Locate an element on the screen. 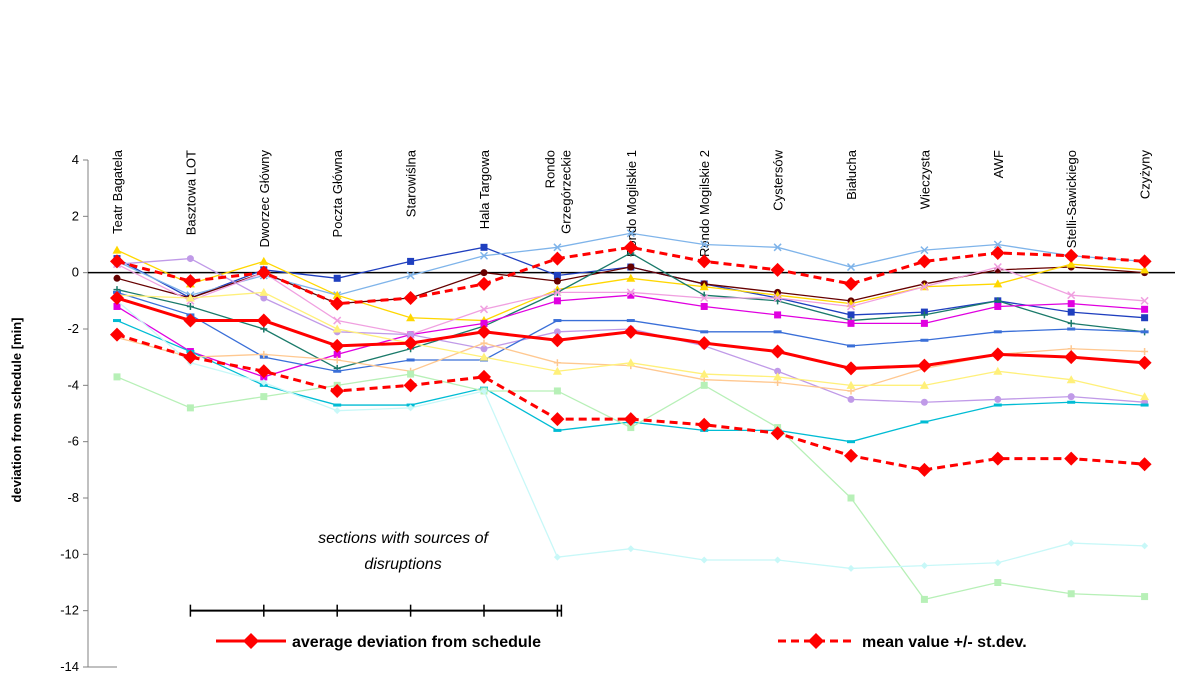  category-label: Basztowa LOT is located at coordinates (190, 192).